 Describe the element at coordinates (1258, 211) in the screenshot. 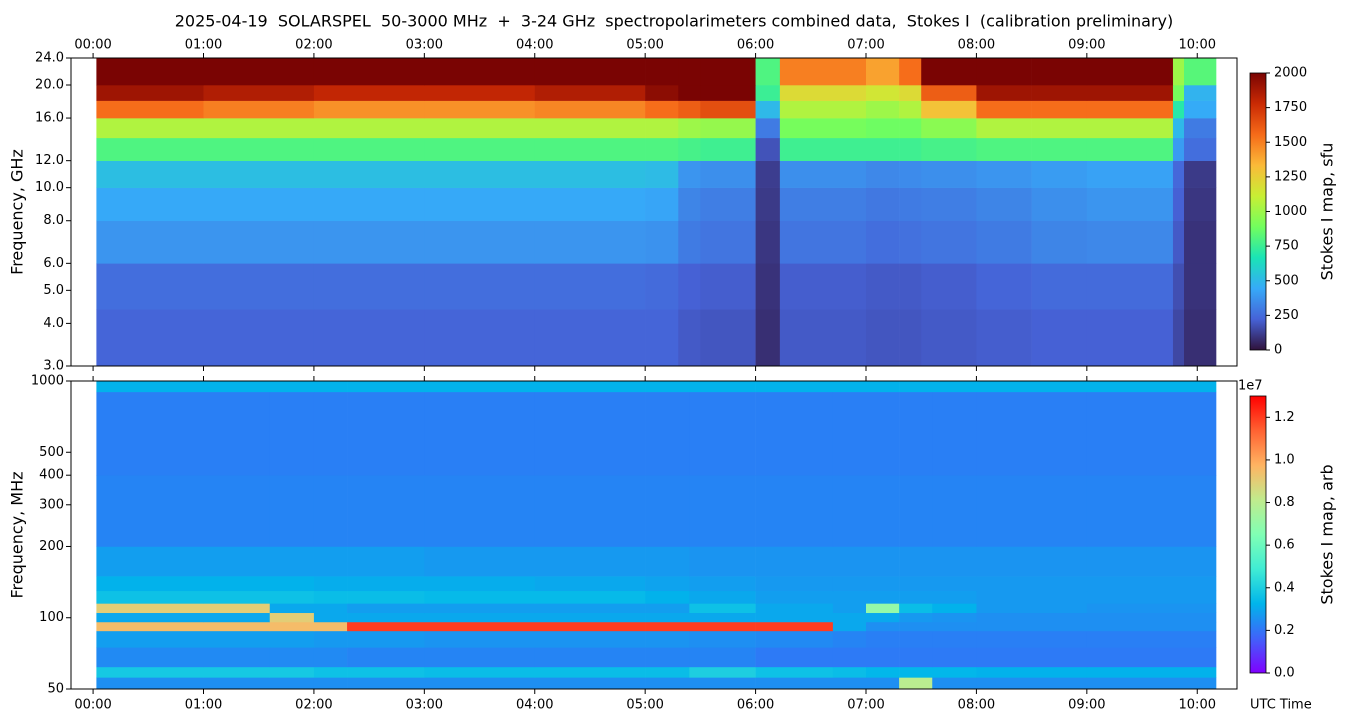

I see `colorbar` at that location.